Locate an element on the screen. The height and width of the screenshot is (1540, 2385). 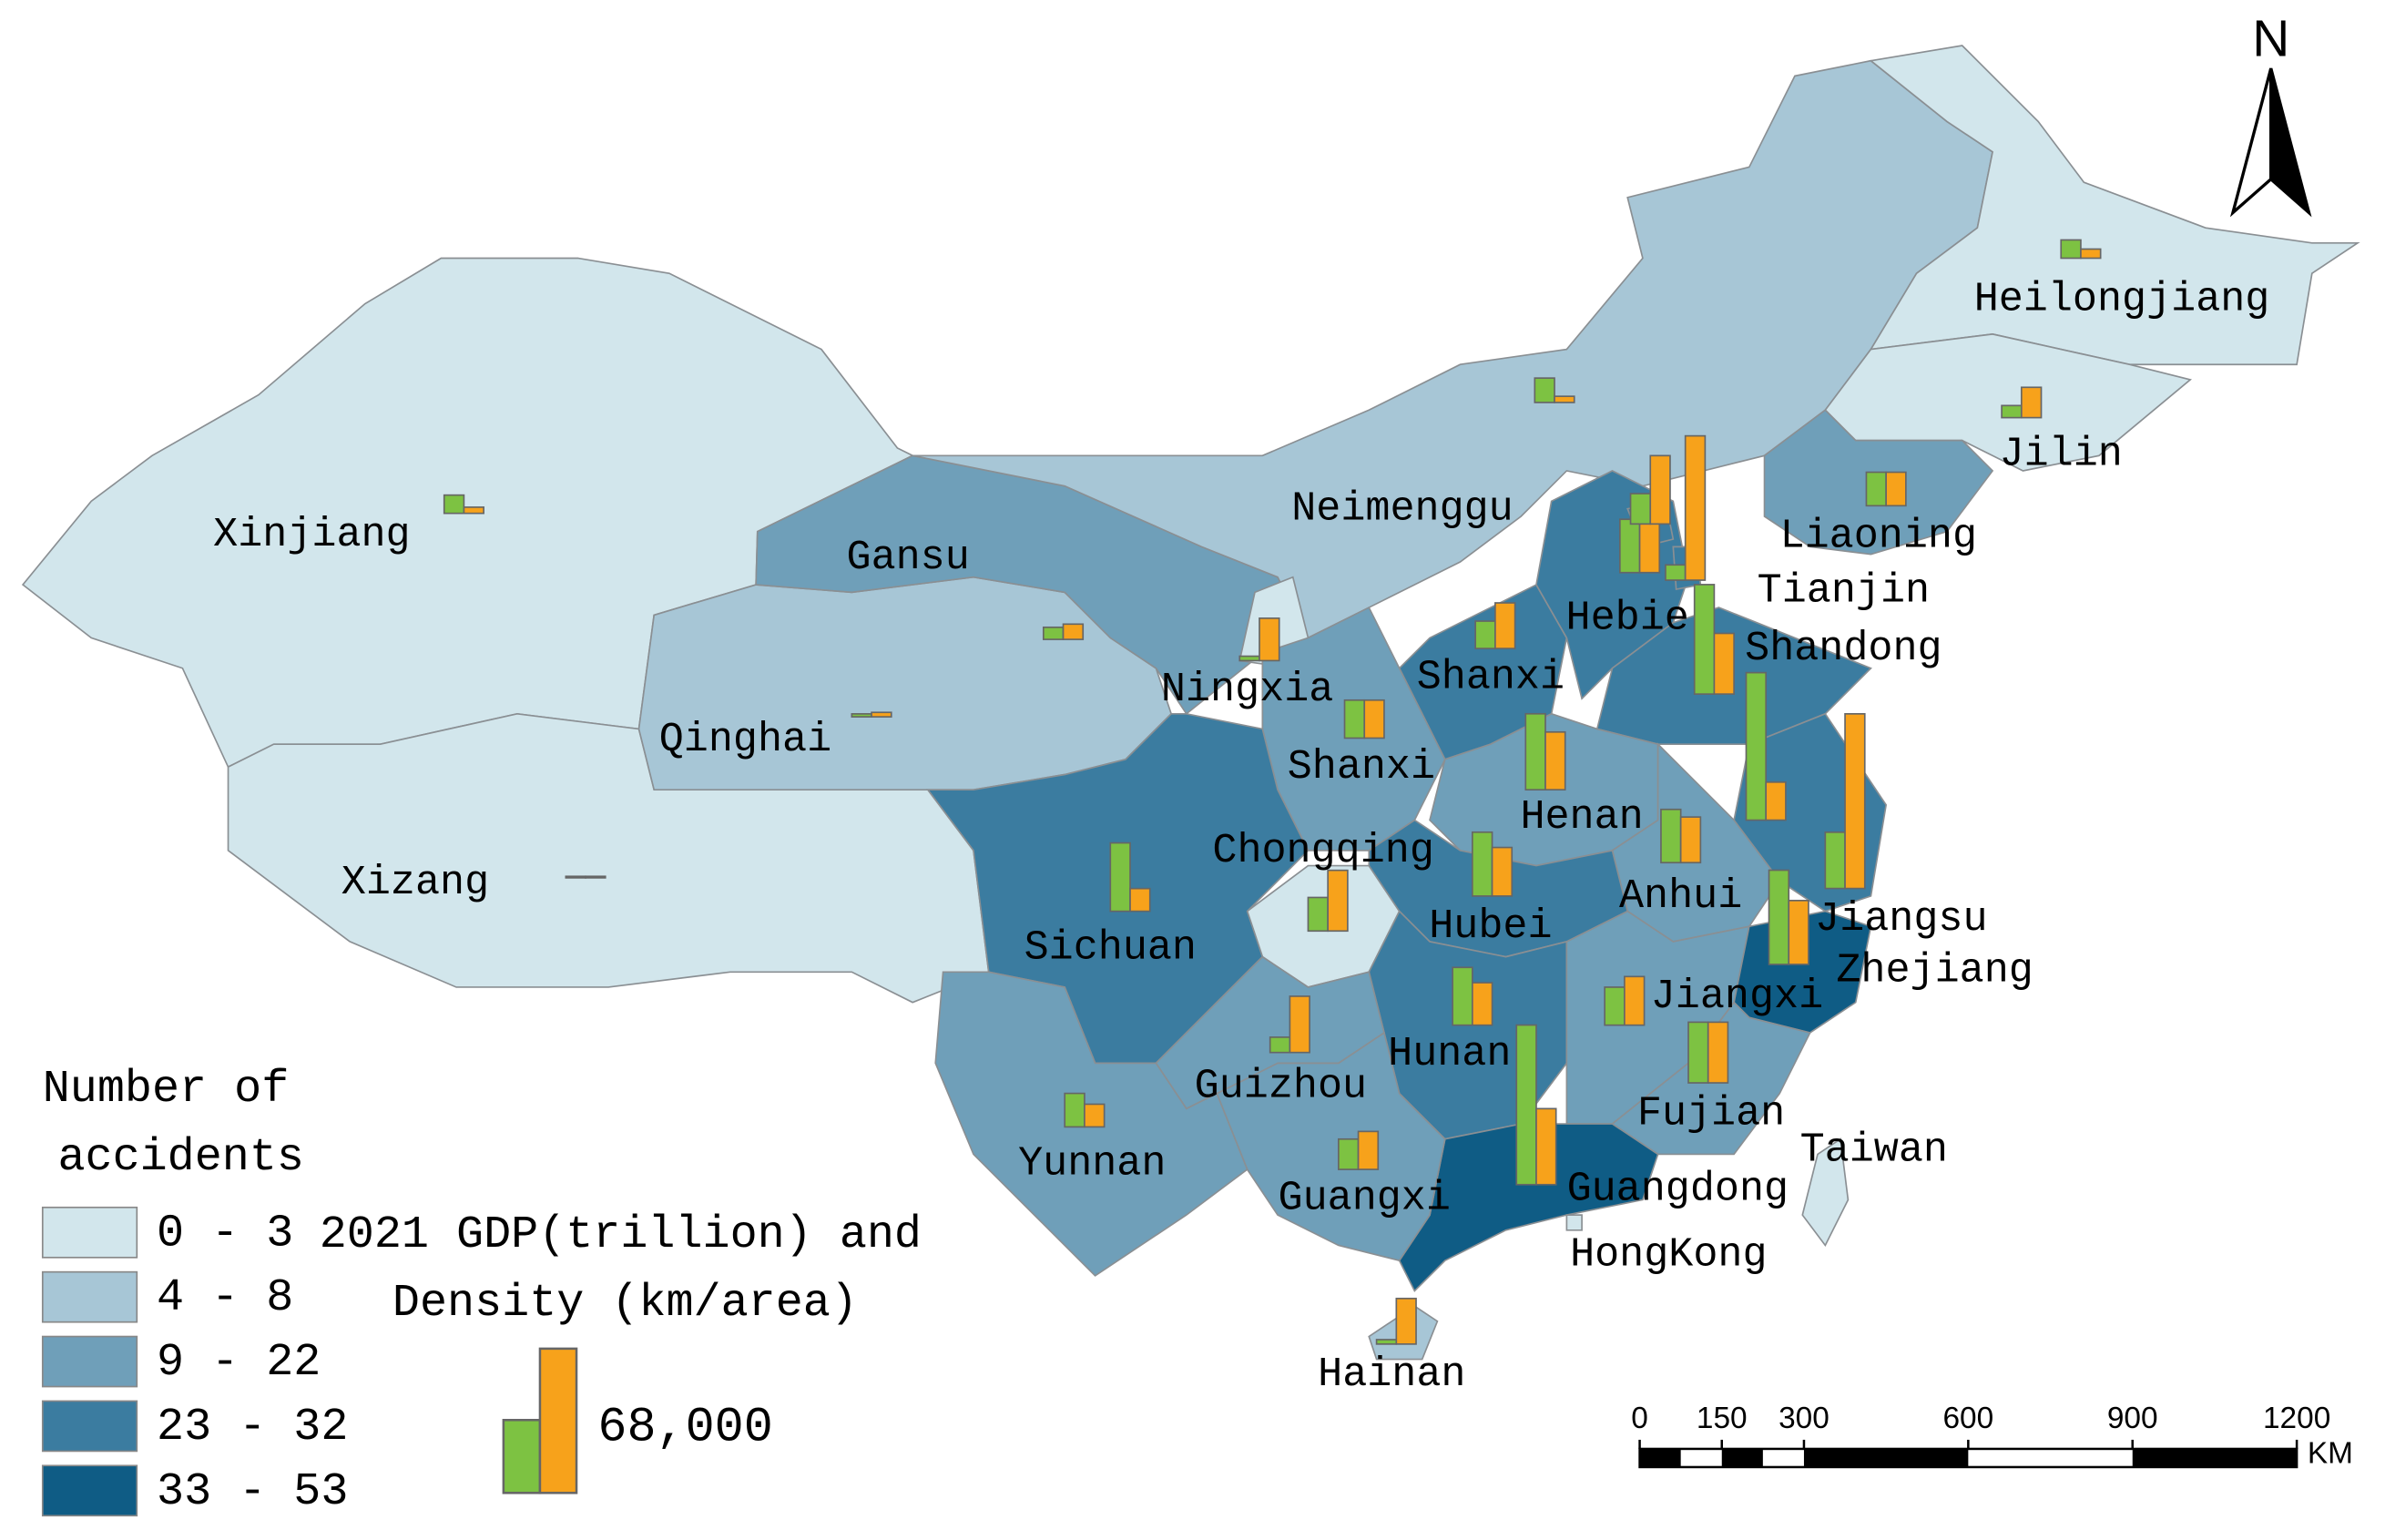
province-label: Hunan is located at coordinates (1449, 1053).